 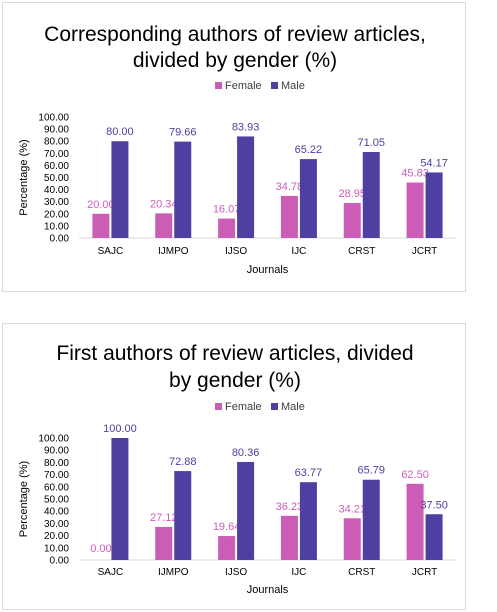 What do you see at coordinates (434, 163) in the screenshot?
I see `data-label-male-jcrt: 54.17` at bounding box center [434, 163].